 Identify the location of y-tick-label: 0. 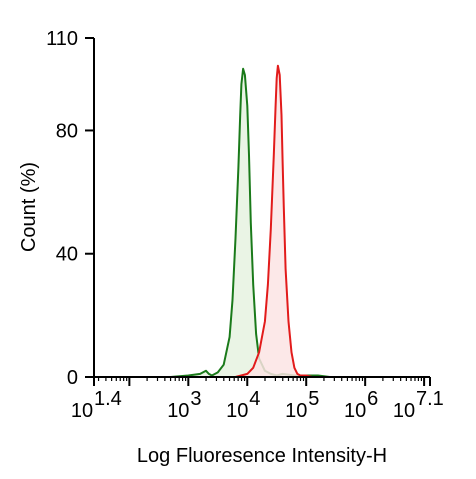
(72, 378).